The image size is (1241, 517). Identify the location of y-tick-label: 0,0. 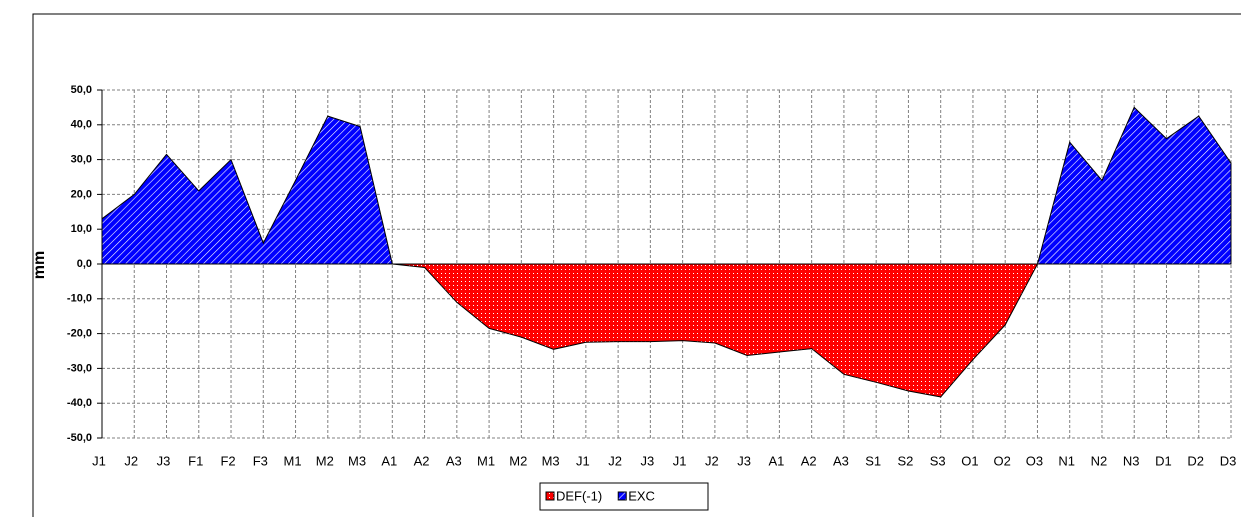
(84, 264).